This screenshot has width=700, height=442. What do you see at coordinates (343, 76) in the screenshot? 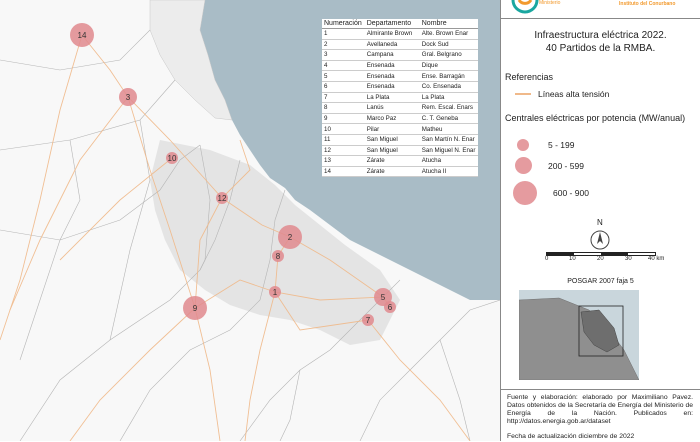
I see `table-cell-numeracion: 5` at bounding box center [343, 76].